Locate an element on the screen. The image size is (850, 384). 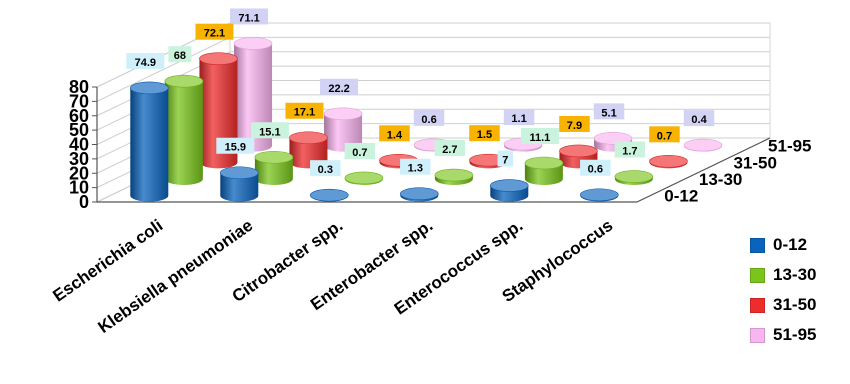
legend-label: 31-50 is located at coordinates (795, 304).